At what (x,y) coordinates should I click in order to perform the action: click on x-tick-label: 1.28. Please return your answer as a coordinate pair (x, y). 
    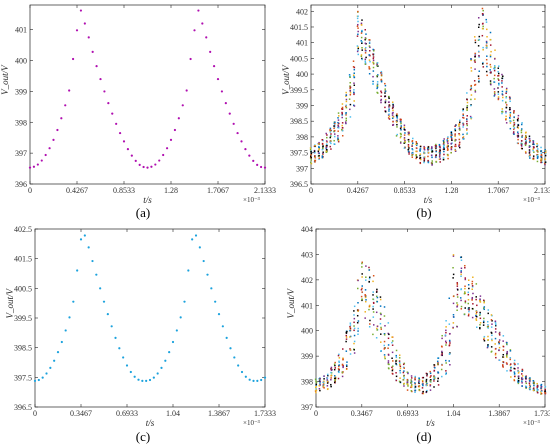
    Looking at the image, I should click on (171, 190).